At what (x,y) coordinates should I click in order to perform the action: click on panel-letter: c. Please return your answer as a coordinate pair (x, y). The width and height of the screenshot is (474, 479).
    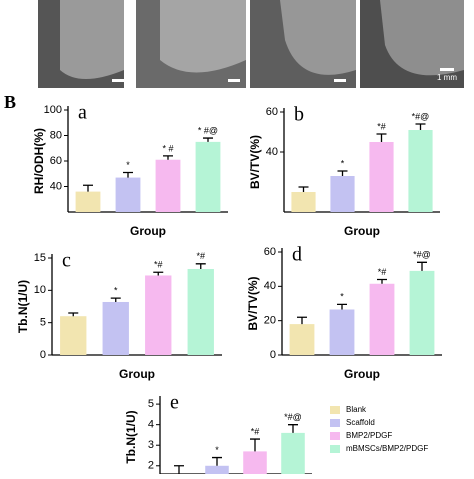
    Looking at the image, I should click on (66, 261).